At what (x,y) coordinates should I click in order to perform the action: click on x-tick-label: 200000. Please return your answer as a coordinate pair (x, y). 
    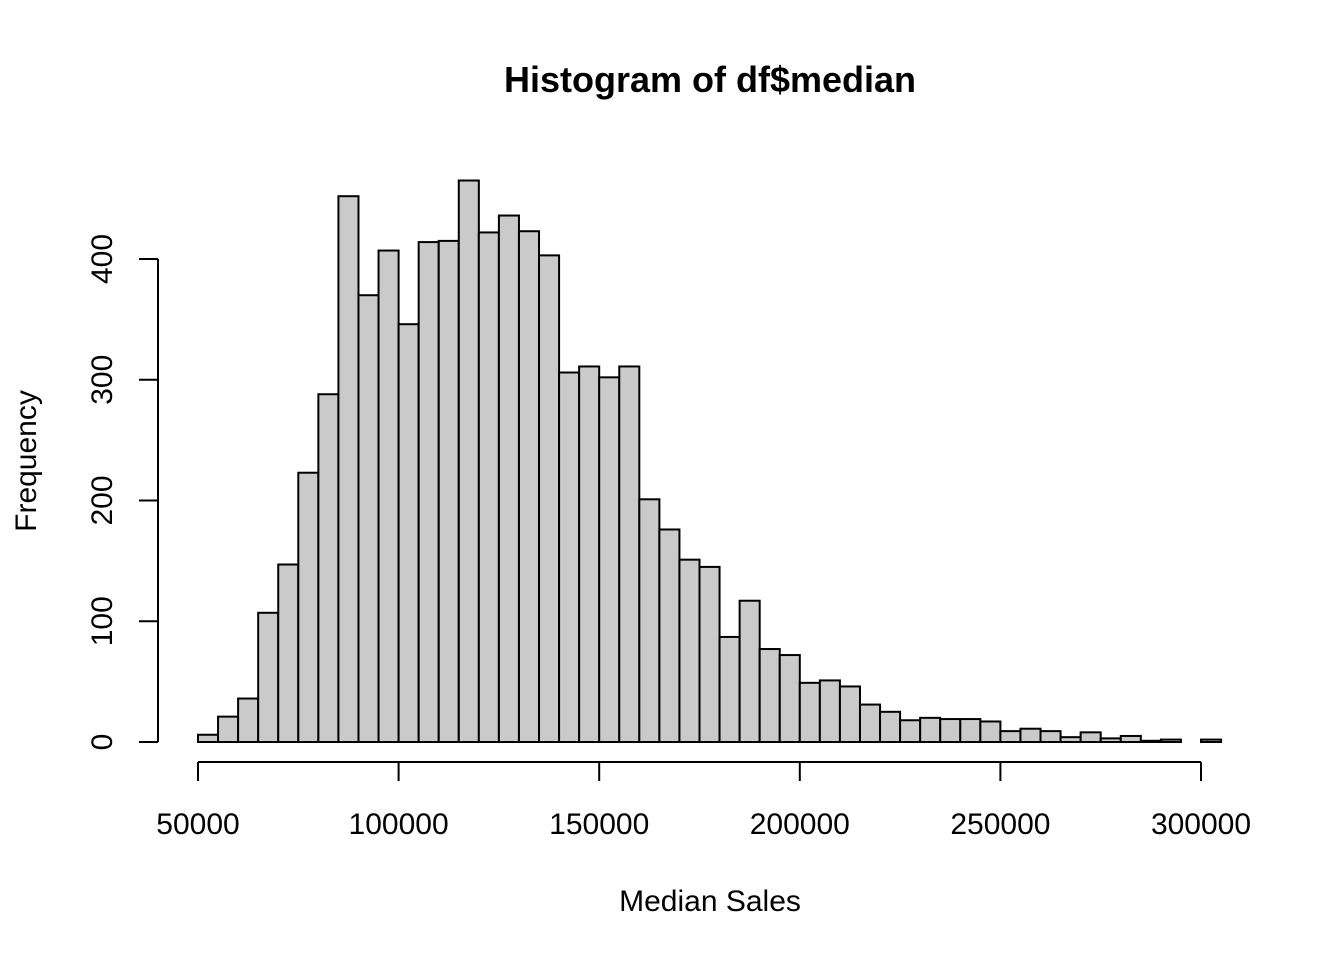
    Looking at the image, I should click on (800, 824).